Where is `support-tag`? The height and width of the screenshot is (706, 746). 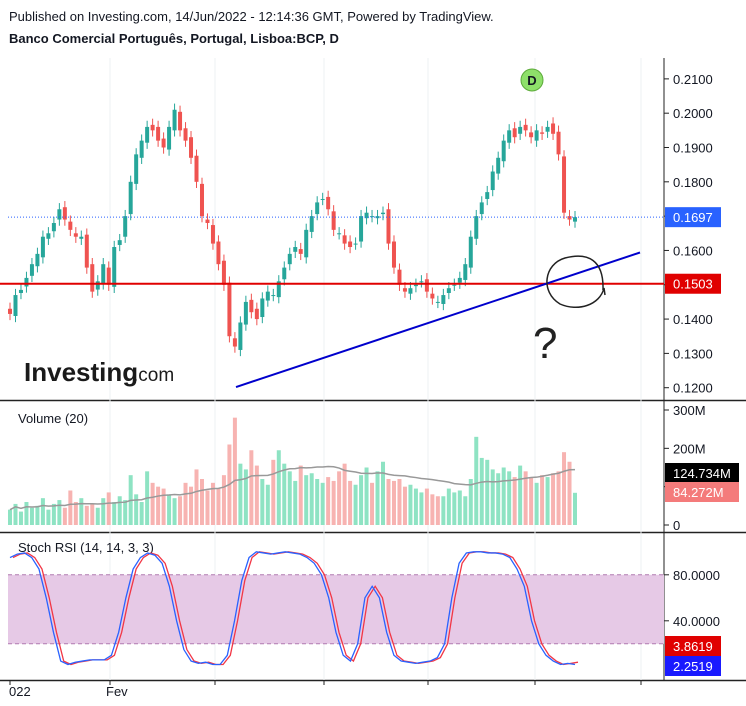
support-tag is located at coordinates (693, 283).